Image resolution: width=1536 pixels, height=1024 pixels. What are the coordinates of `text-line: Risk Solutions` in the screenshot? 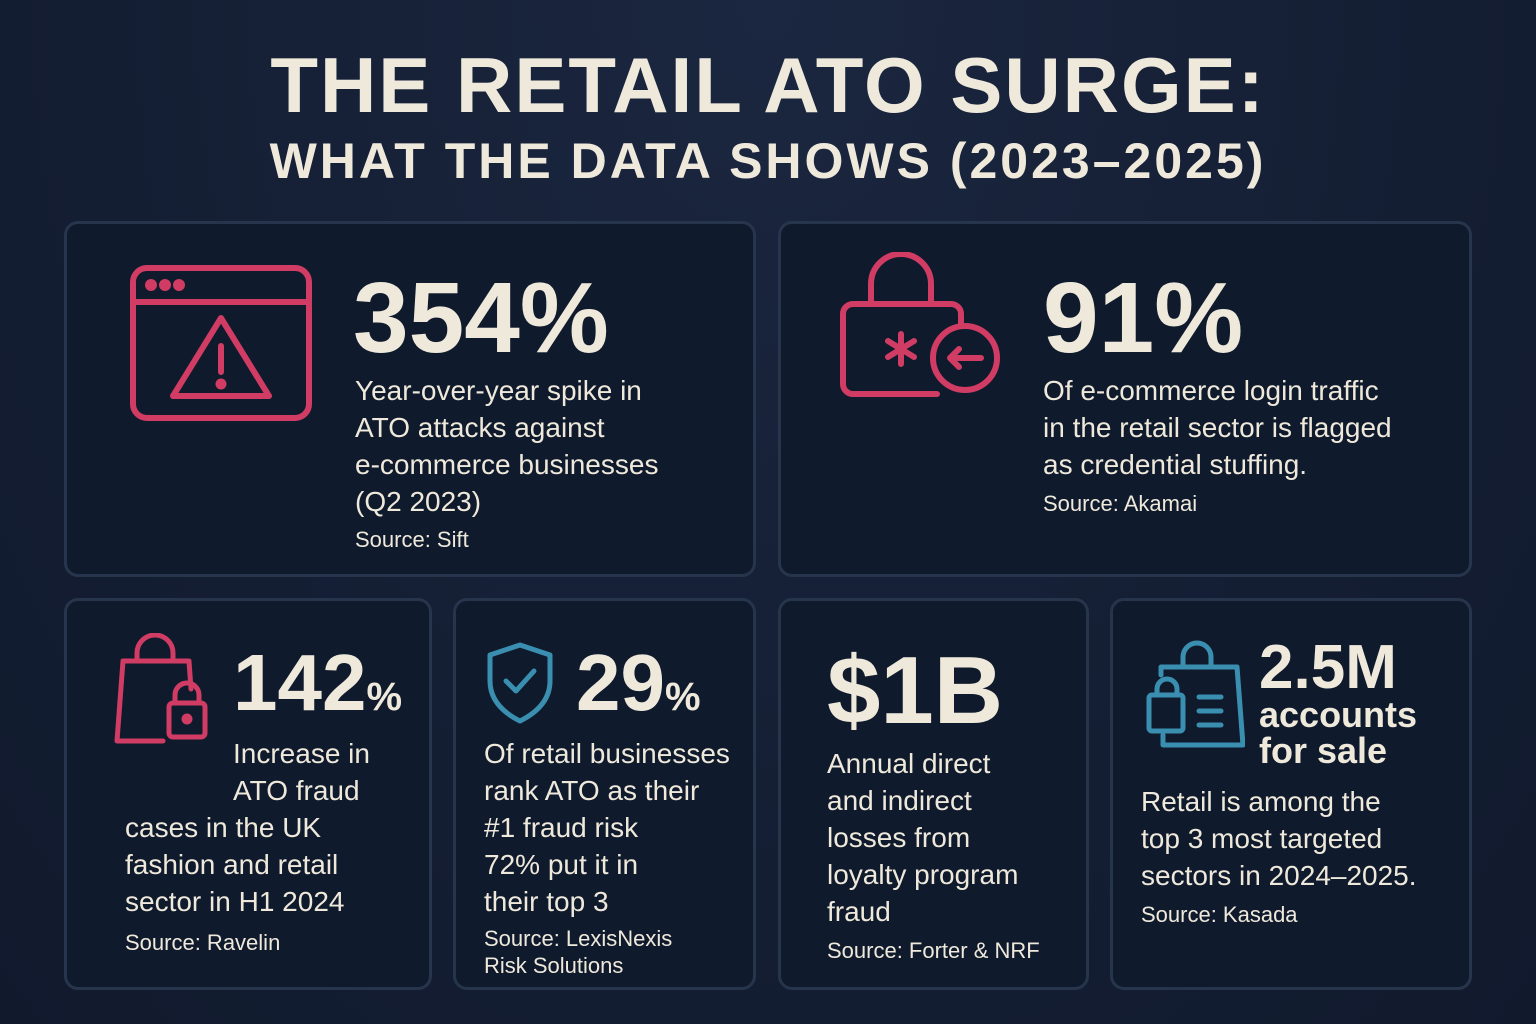 It's located at (554, 965).